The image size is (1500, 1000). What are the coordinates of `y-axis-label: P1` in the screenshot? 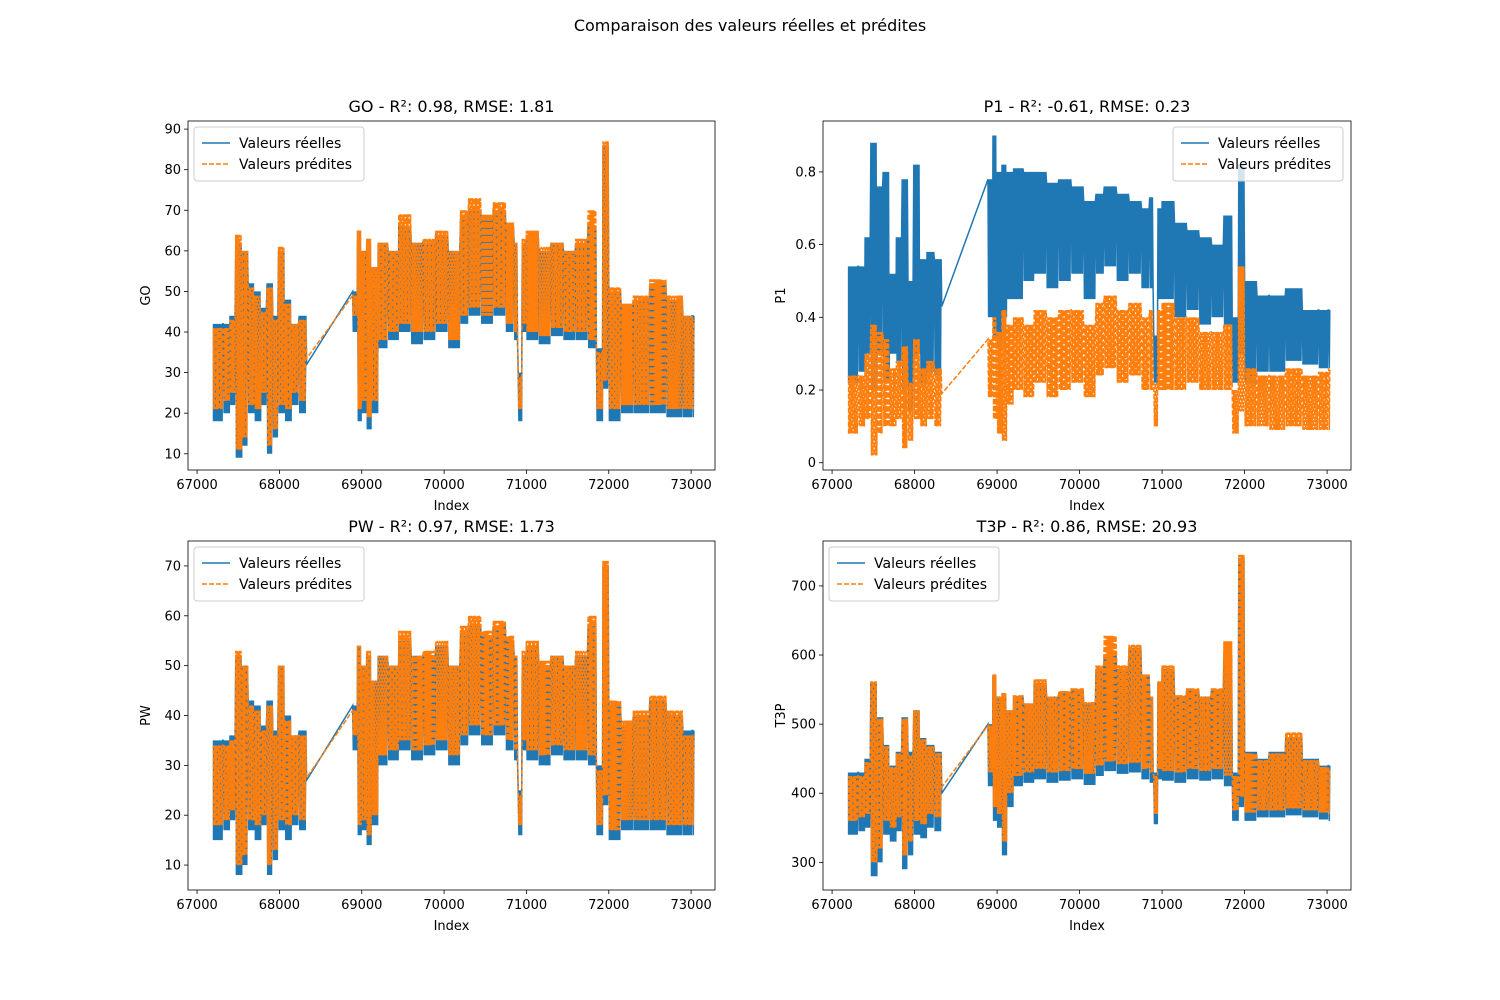 It's located at (781, 295).